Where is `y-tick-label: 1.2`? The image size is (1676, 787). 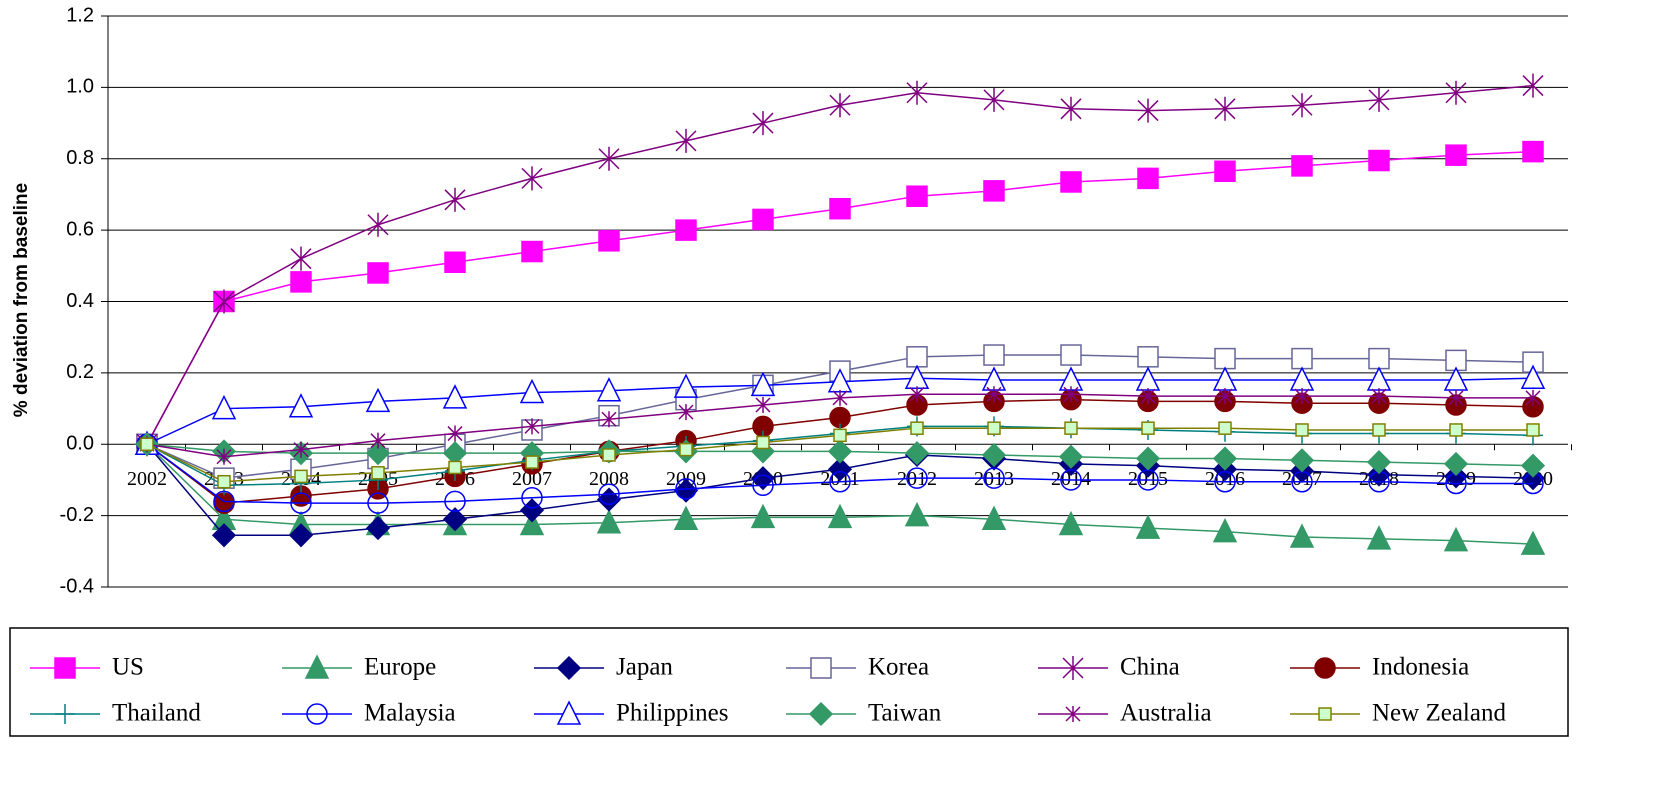 y-tick-label: 1.2 is located at coordinates (80, 15).